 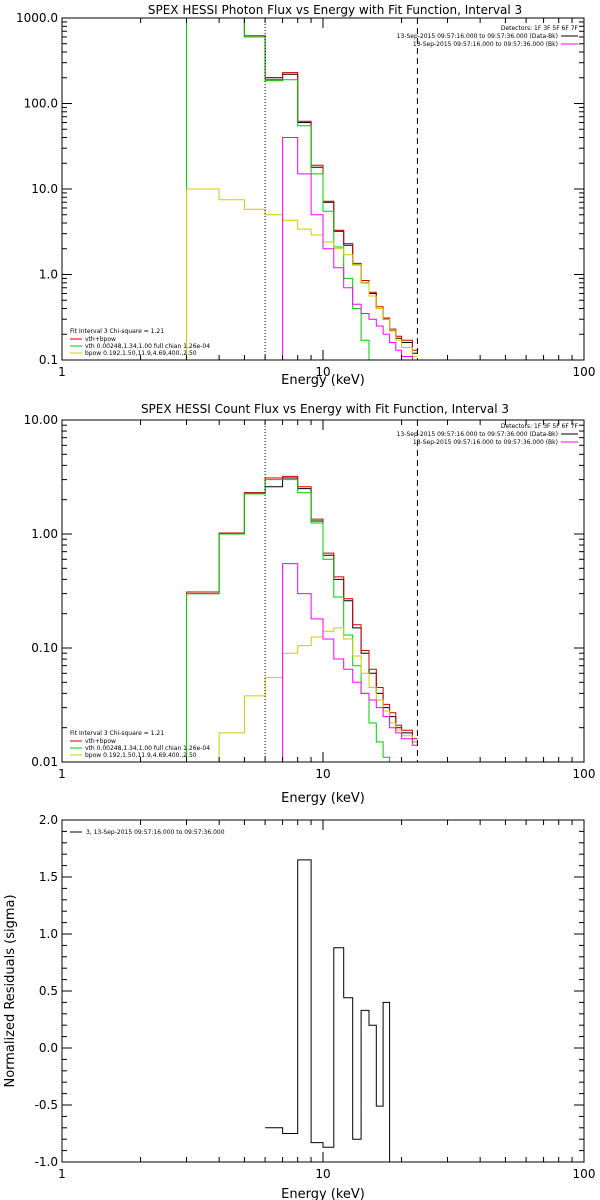 What do you see at coordinates (584, 1174) in the screenshot?
I see `resid-xtick-label-2: 100` at bounding box center [584, 1174].